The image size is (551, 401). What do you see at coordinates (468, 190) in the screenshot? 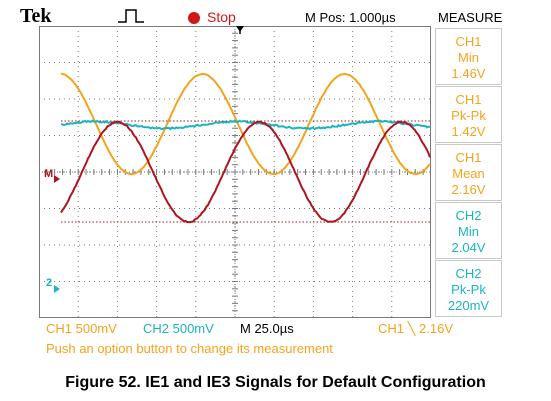
I see `measurement-value: 2.16V` at bounding box center [468, 190].